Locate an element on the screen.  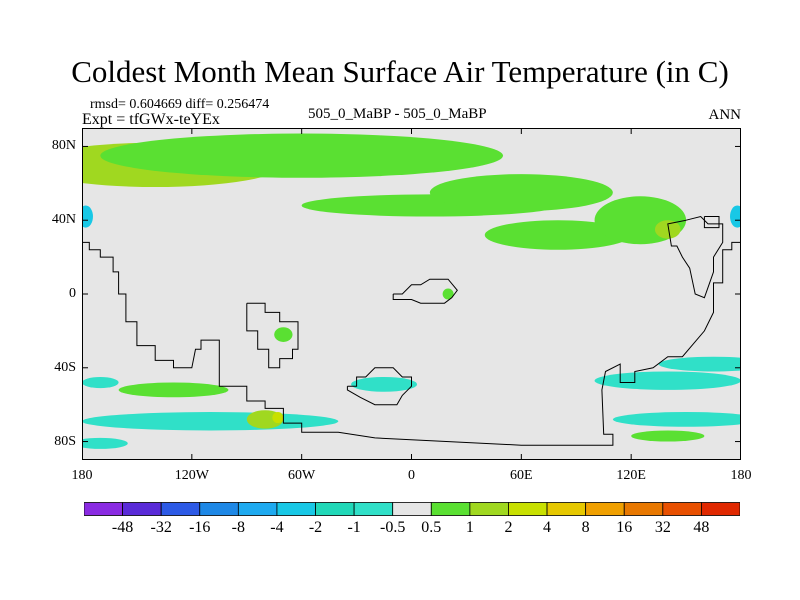
y-tick-label: 40N is located at coordinates (63, 220).